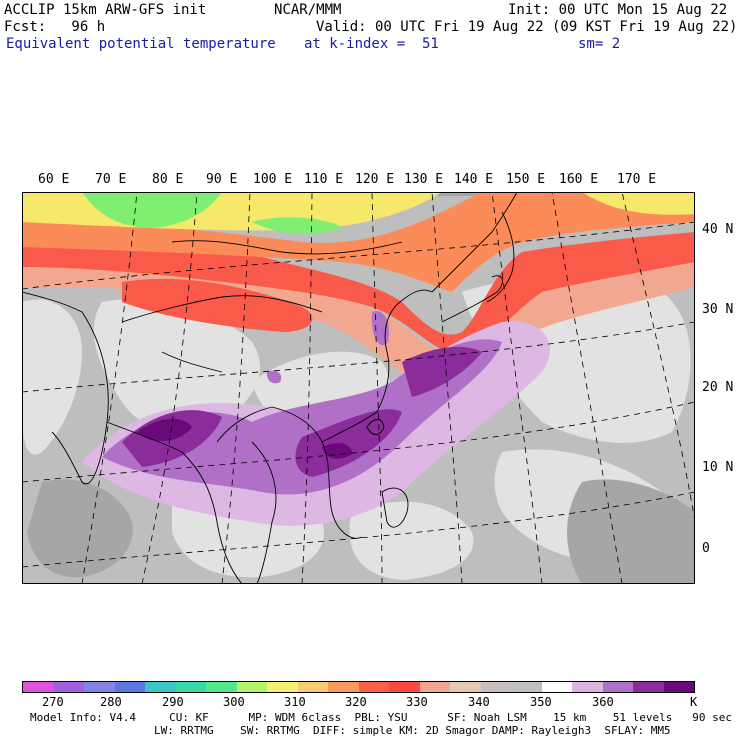 The image size is (740, 740). What do you see at coordinates (295, 702) in the screenshot?
I see `colorbar-tick: 310` at bounding box center [295, 702].